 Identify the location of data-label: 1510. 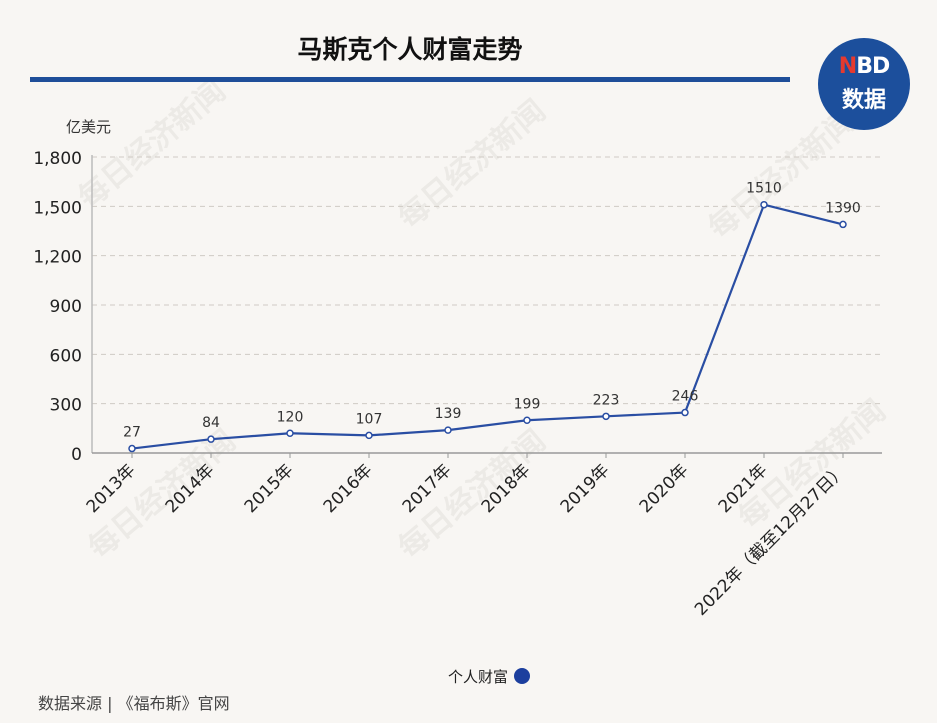
(764, 189).